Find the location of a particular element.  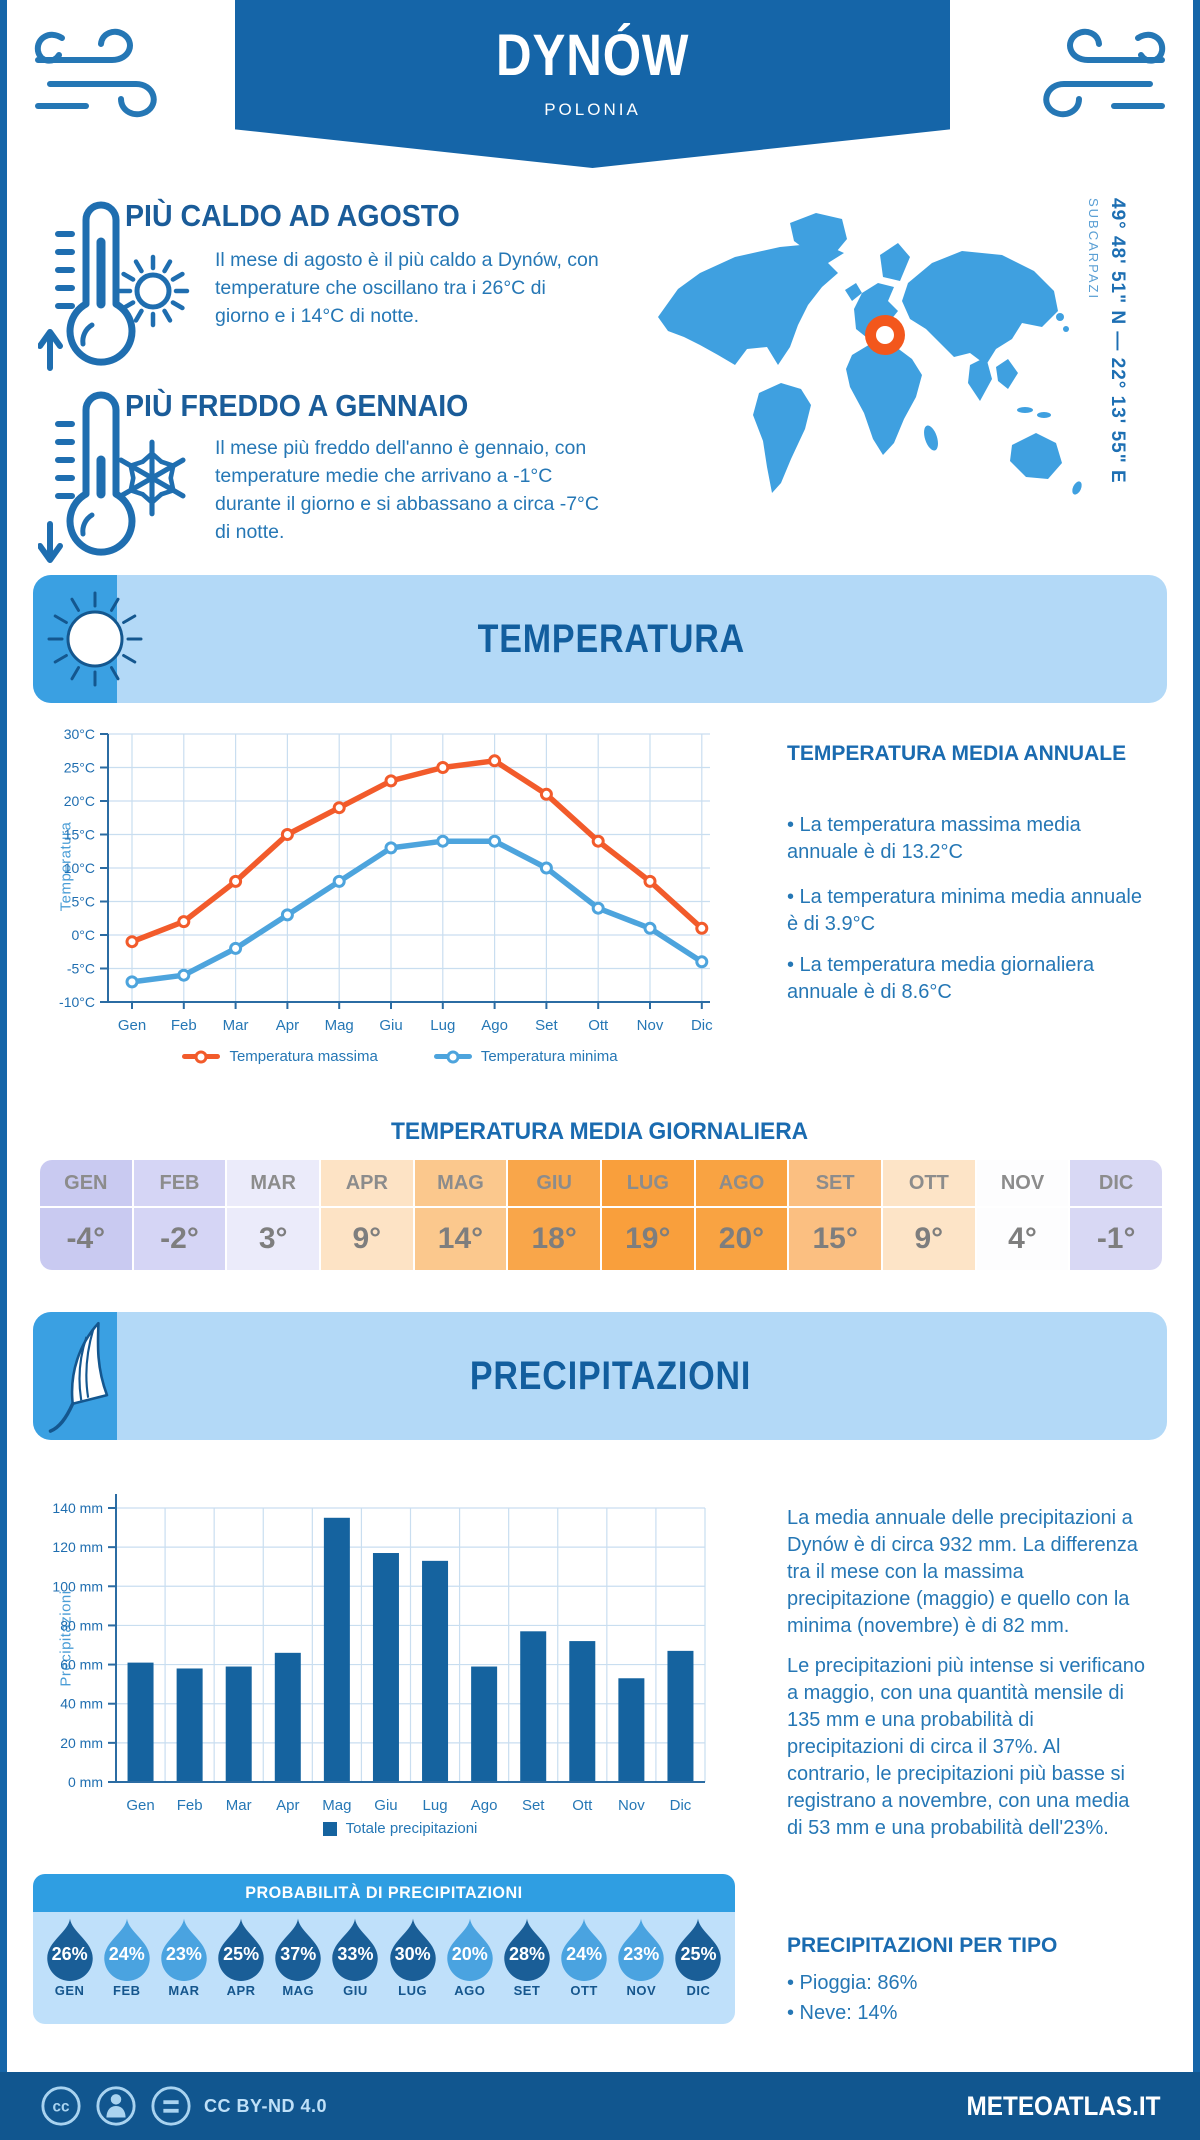

annual-temp-title: TEMPERATURA MEDIA ANNUALE is located at coordinates (957, 753).